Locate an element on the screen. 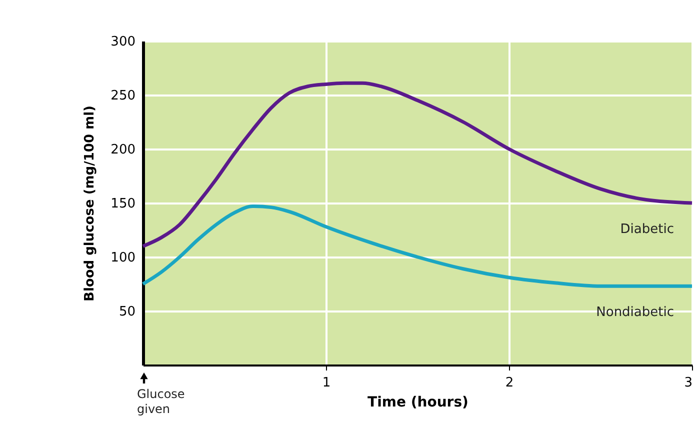 The image size is (697, 421). y-tick-label: 150 is located at coordinates (123, 204).